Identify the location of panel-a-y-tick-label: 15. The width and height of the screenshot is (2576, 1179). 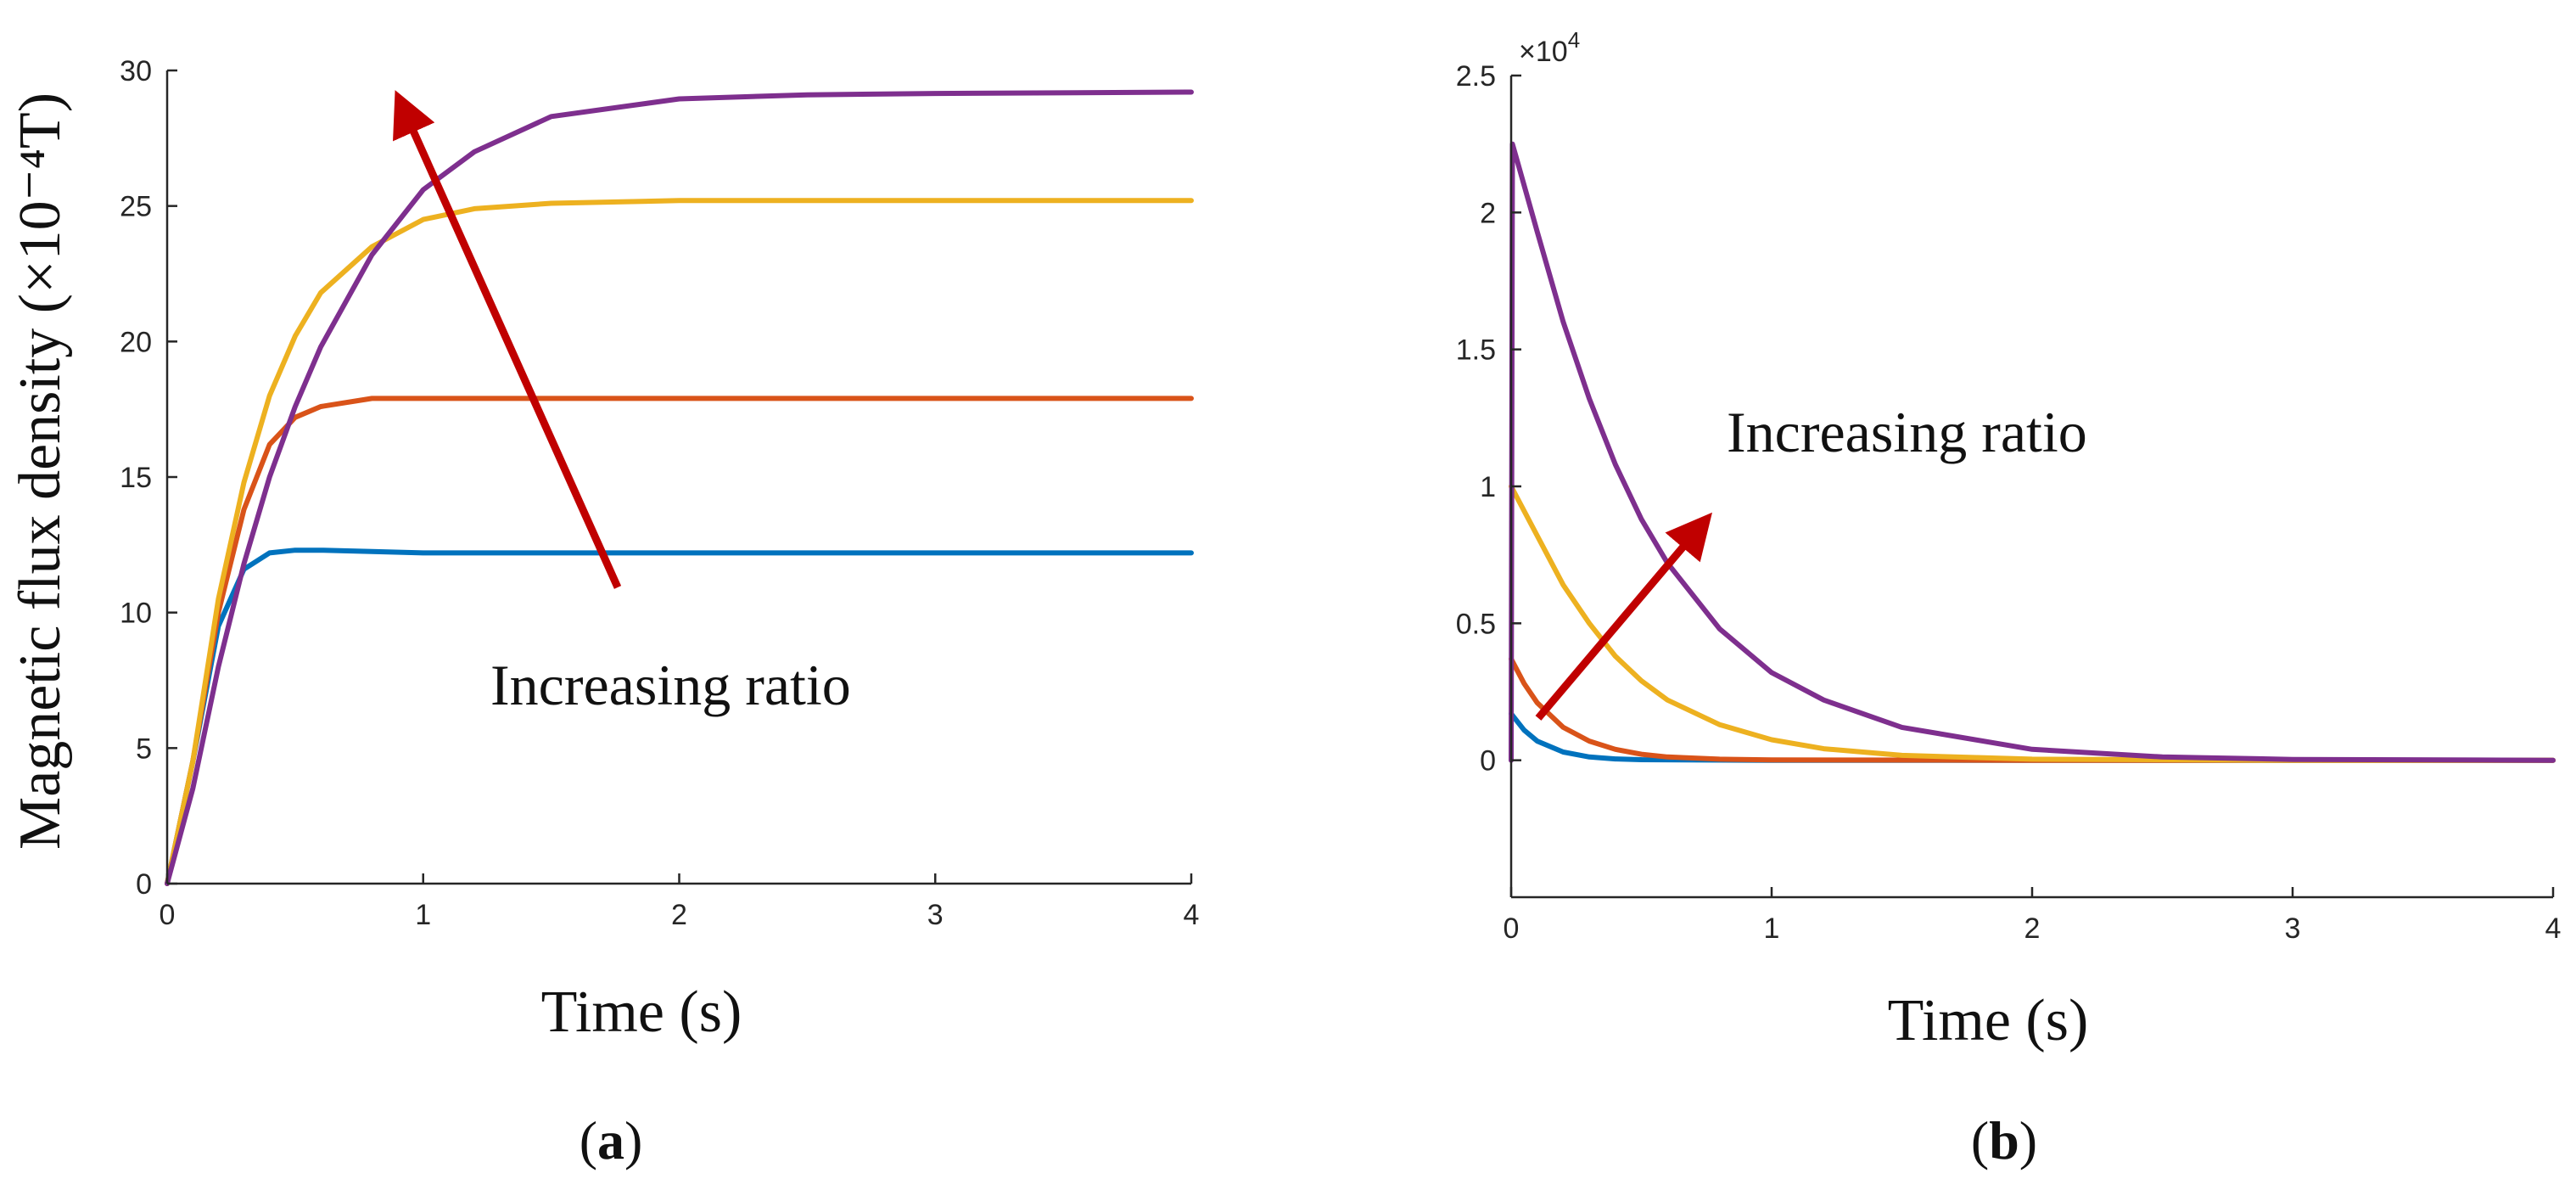
(136, 478).